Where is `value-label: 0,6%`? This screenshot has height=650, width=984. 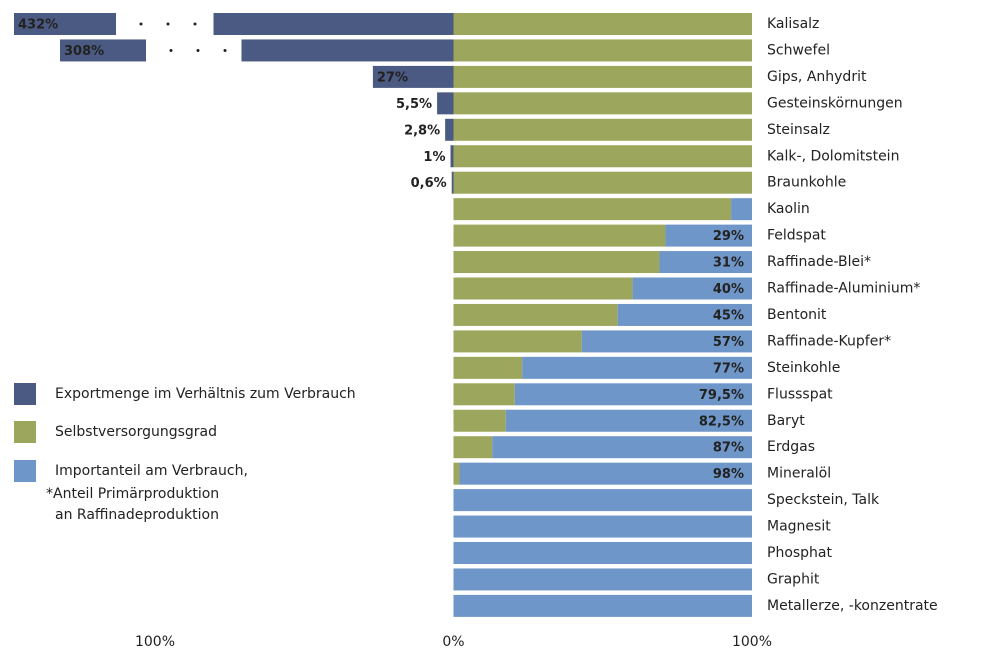 value-label: 0,6% is located at coordinates (429, 183).